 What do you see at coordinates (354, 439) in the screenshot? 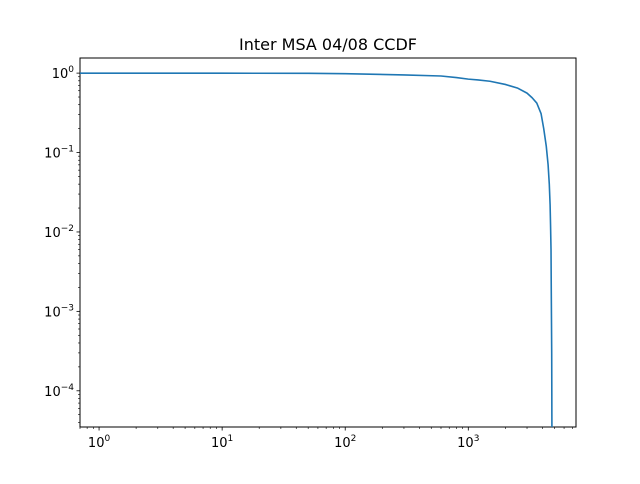
I see `x-tick-label-exponent: 2` at bounding box center [354, 439].